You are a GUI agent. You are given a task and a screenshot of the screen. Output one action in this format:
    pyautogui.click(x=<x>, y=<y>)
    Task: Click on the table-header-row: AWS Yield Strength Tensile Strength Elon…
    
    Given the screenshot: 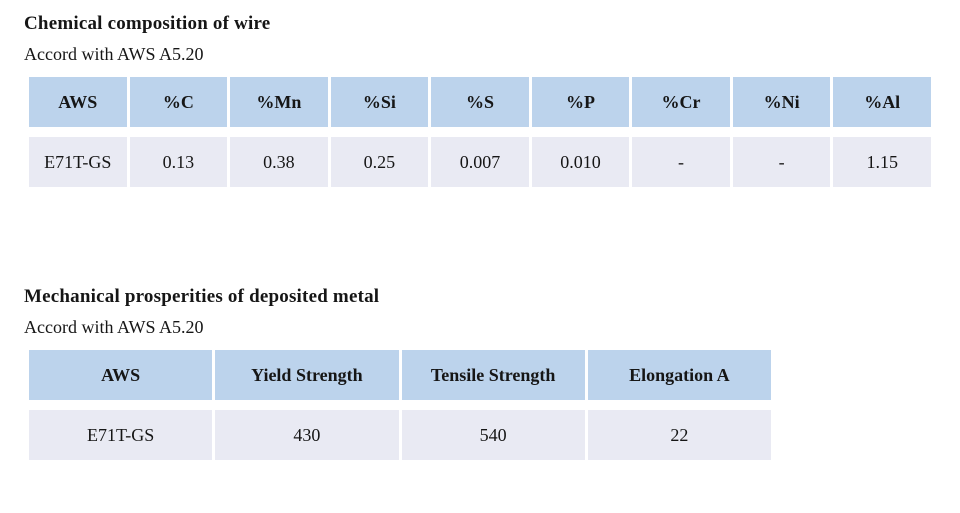 What is the action you would take?
    pyautogui.click(x=400, y=375)
    